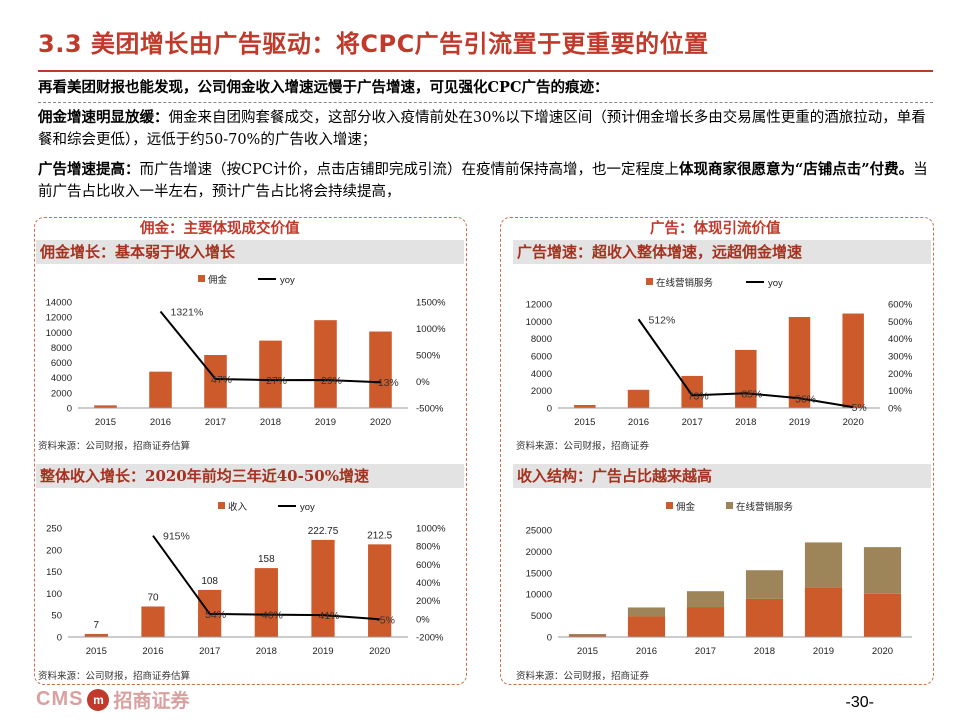  What do you see at coordinates (59, 303) in the screenshot?
I see `left-axis-tick-label: 14000` at bounding box center [59, 303].